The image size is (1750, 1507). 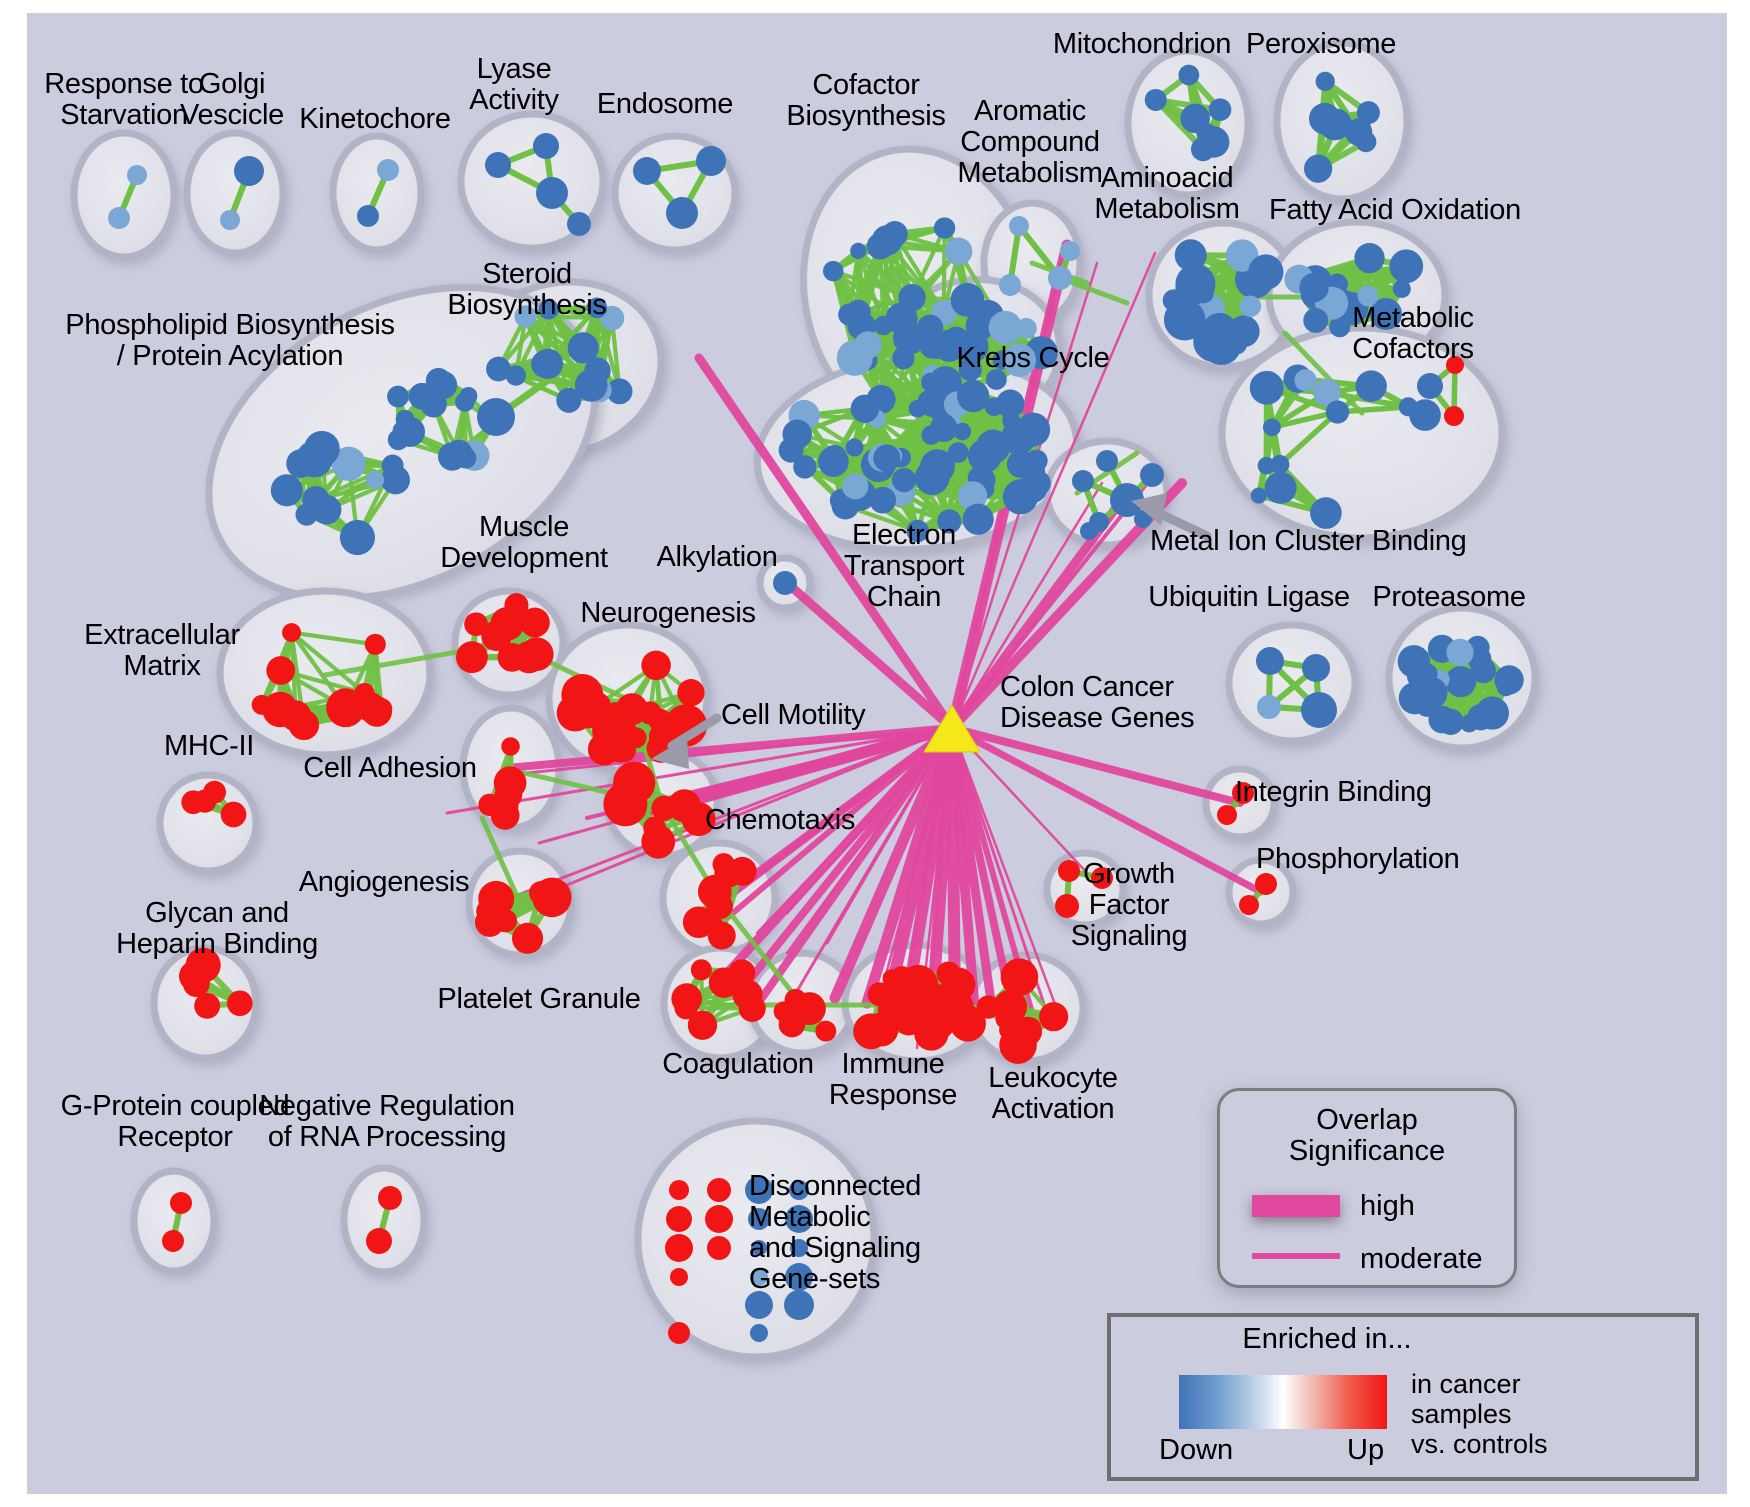 What do you see at coordinates (952, 728) in the screenshot?
I see `hub-node-colon-cancer-disease-genes` at bounding box center [952, 728].